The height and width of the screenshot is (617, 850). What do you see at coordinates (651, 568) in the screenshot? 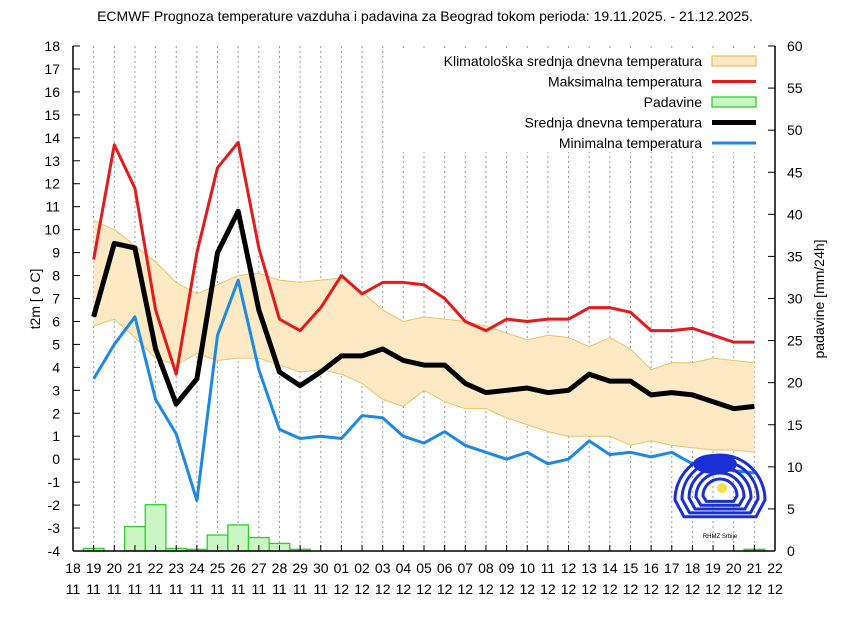
I see `x-tick-day: 16` at bounding box center [651, 568].